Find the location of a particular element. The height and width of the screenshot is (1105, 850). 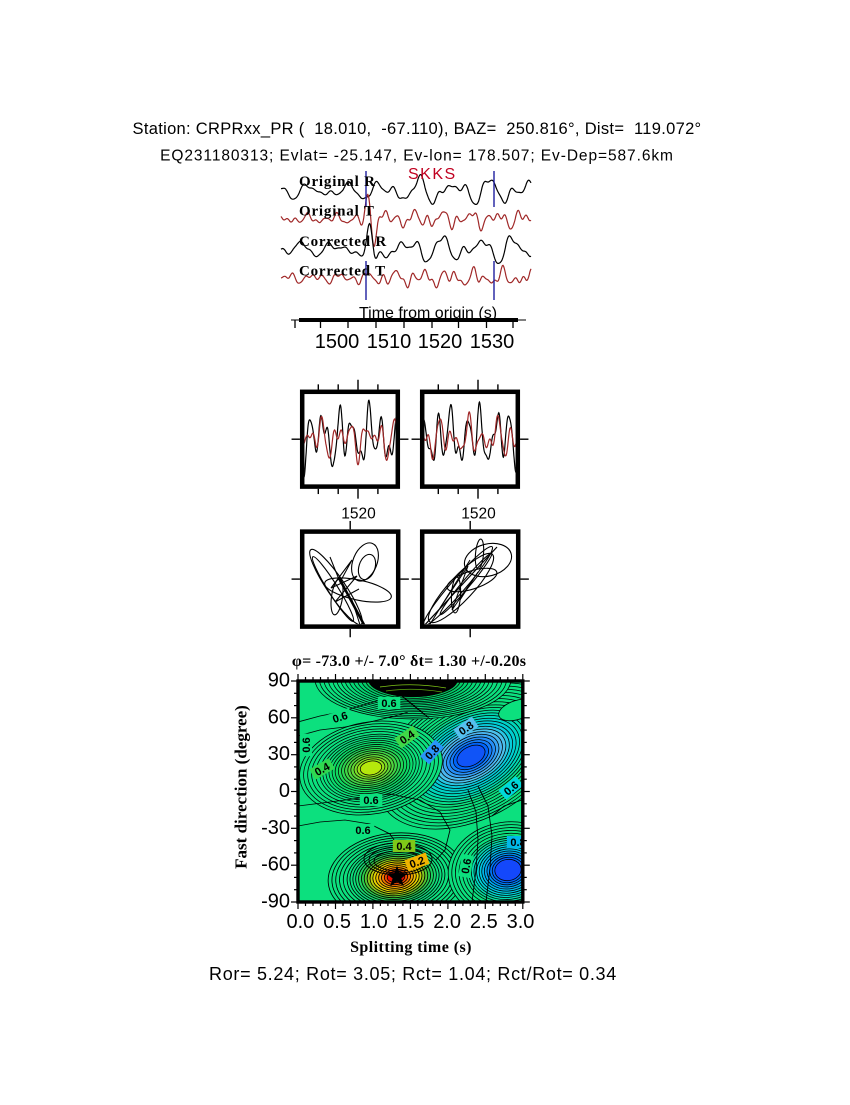

svg-text: 1530 is located at coordinates (492, 342).